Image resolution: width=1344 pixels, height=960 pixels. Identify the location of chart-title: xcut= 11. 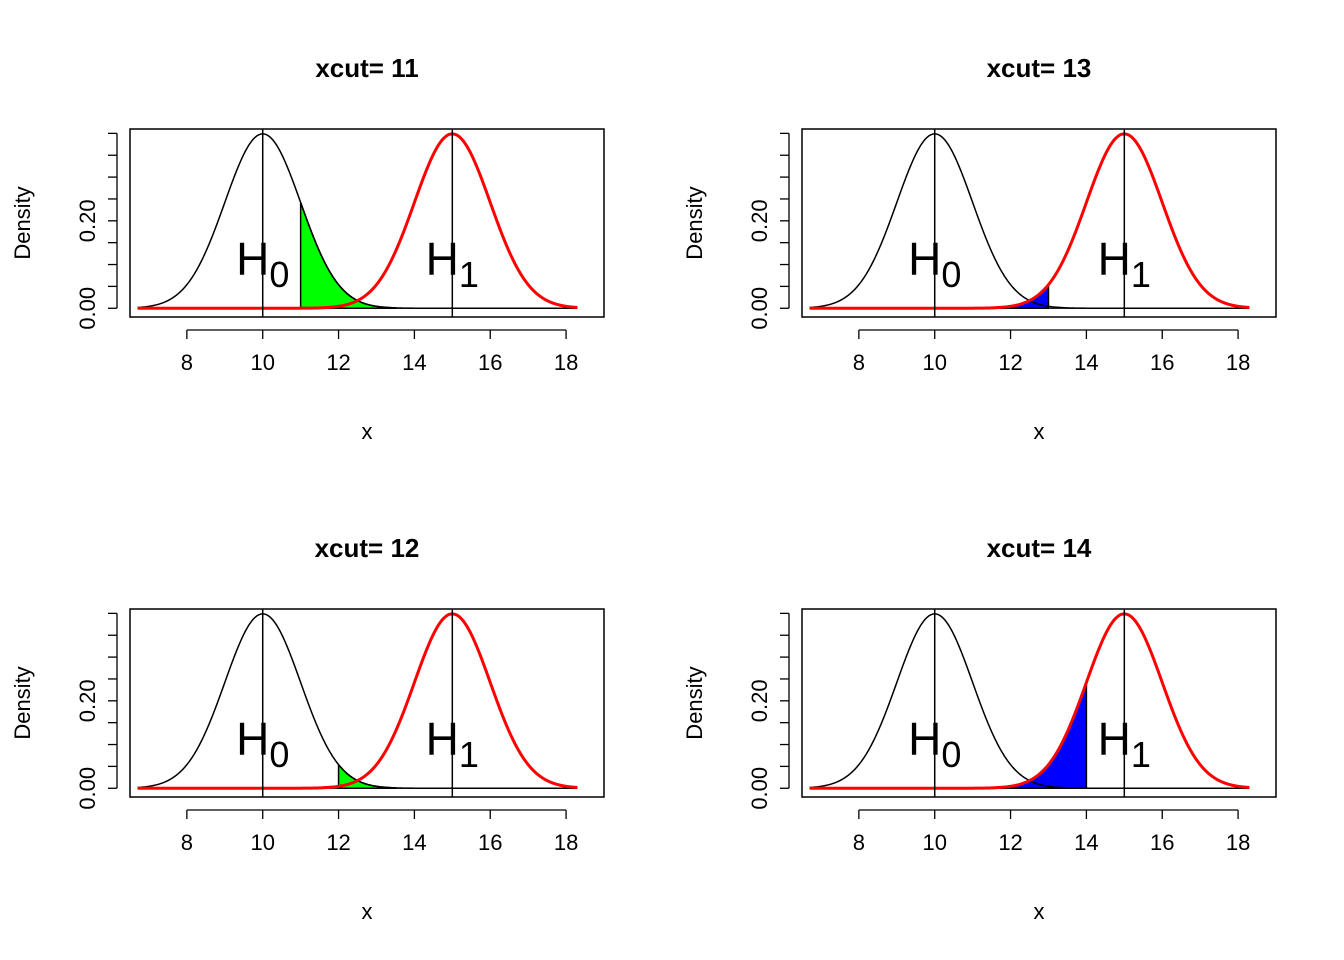
(366, 68).